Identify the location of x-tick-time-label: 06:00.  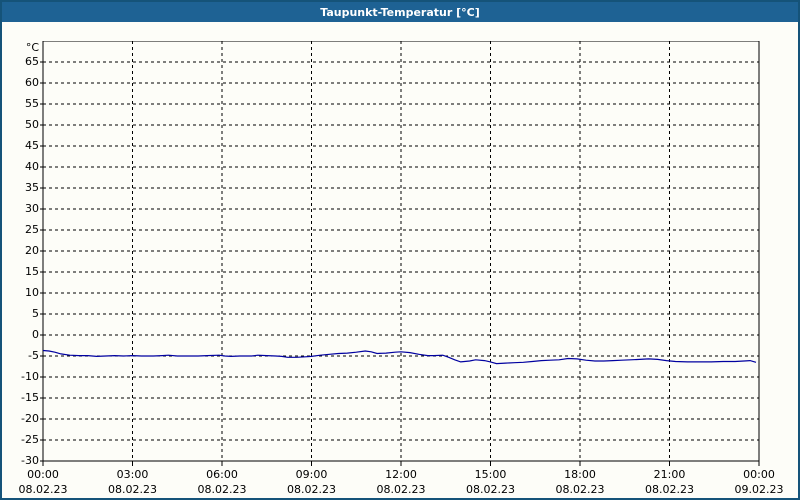
(222, 474).